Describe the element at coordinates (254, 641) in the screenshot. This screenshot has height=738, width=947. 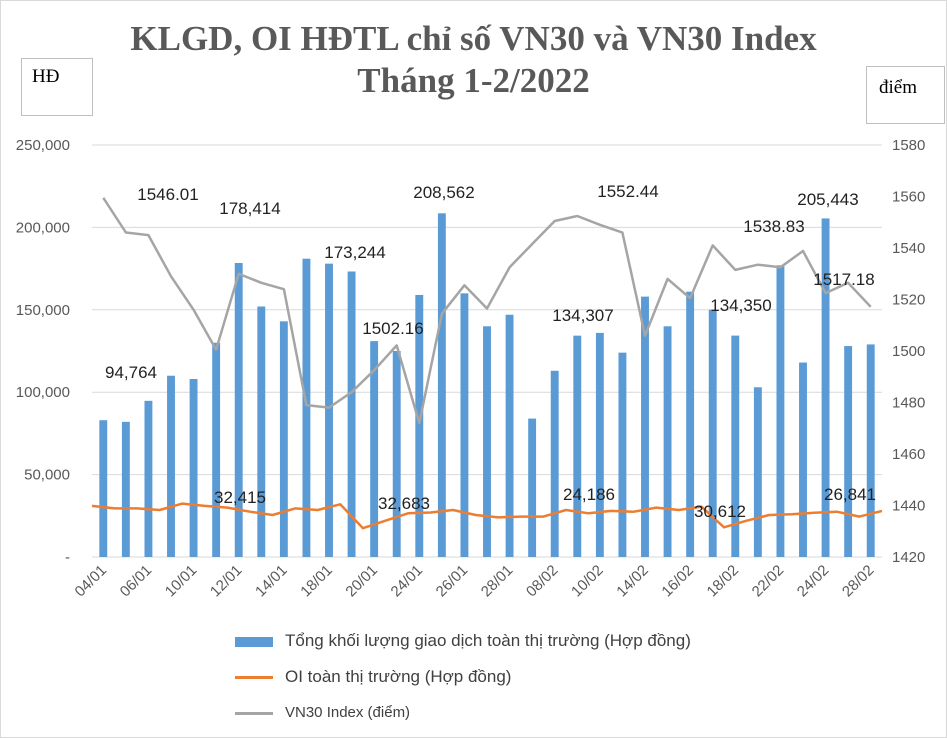
I see `legend-bar-swatch` at that location.